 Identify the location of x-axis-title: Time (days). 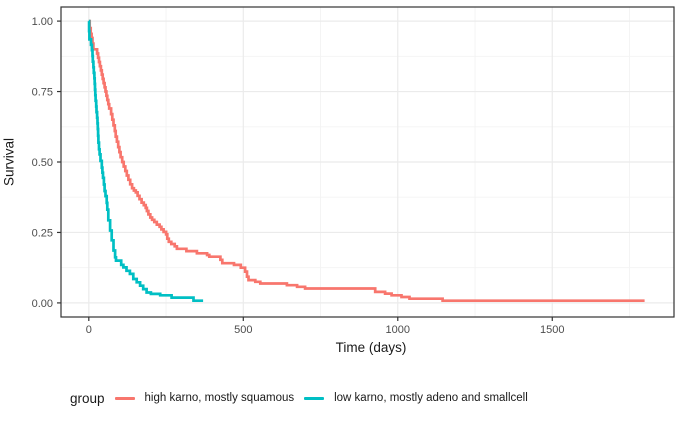
(371, 347).